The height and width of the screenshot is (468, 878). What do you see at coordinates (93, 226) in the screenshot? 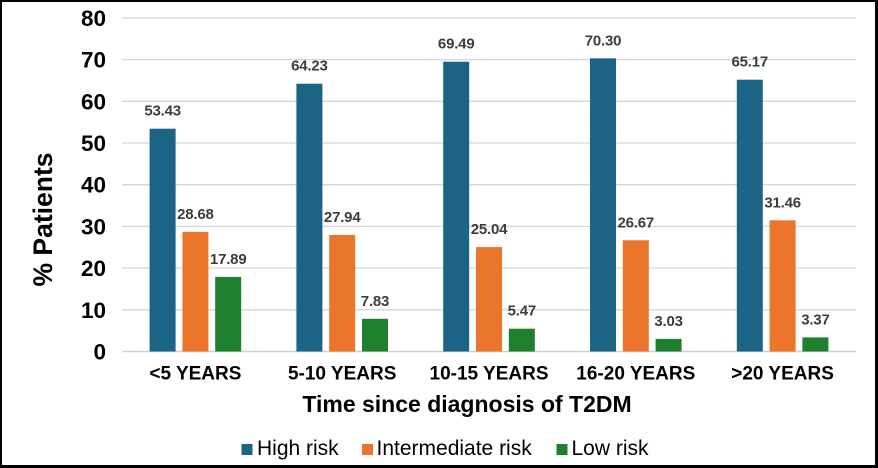
I see `svg-text: 30` at bounding box center [93, 226].